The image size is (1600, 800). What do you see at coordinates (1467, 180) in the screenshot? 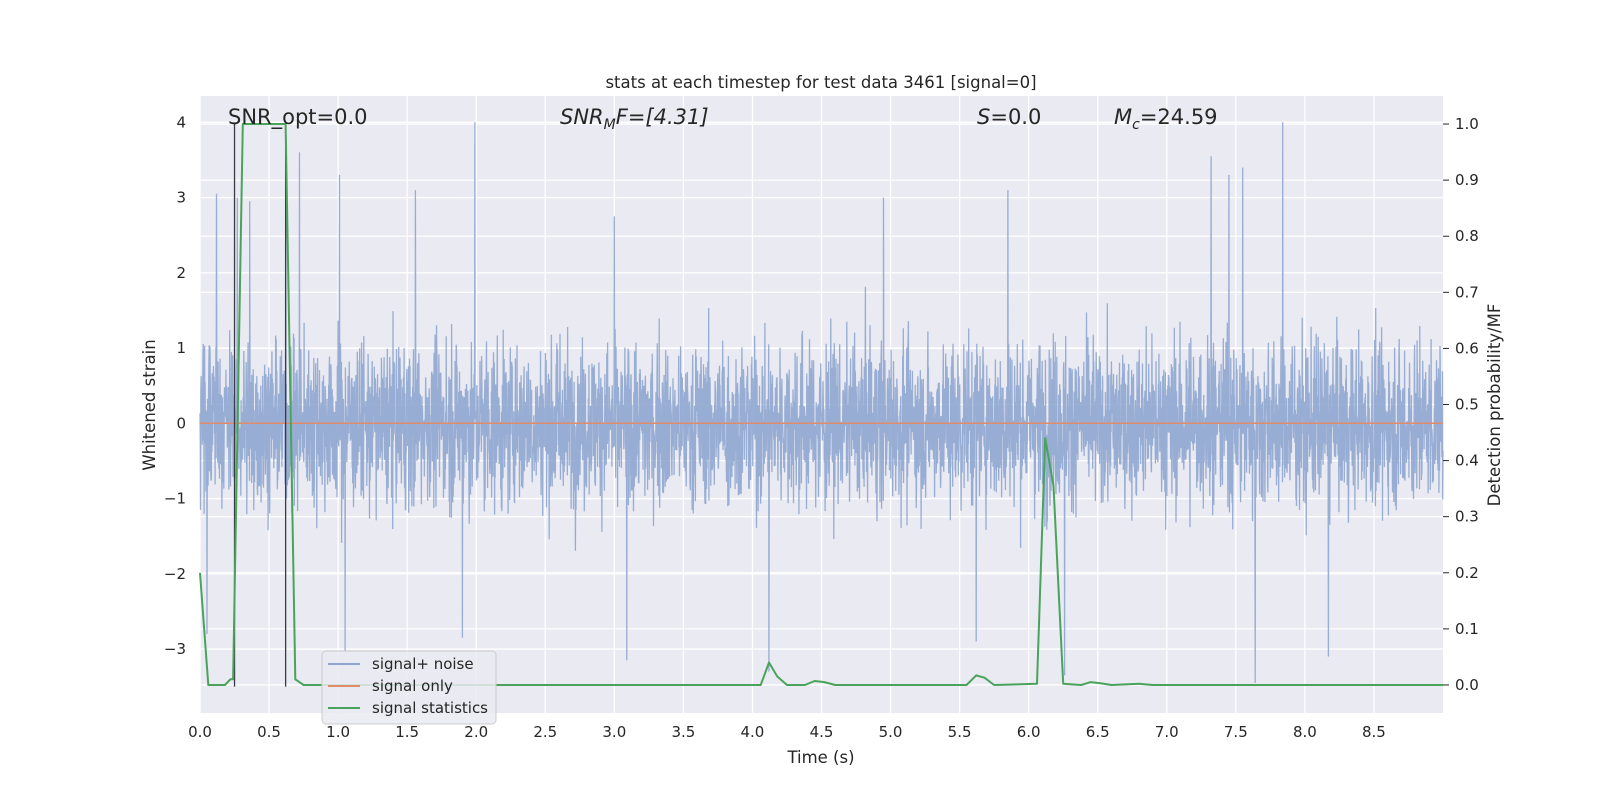
I see `y2-tick-label: 0.9` at bounding box center [1467, 180].